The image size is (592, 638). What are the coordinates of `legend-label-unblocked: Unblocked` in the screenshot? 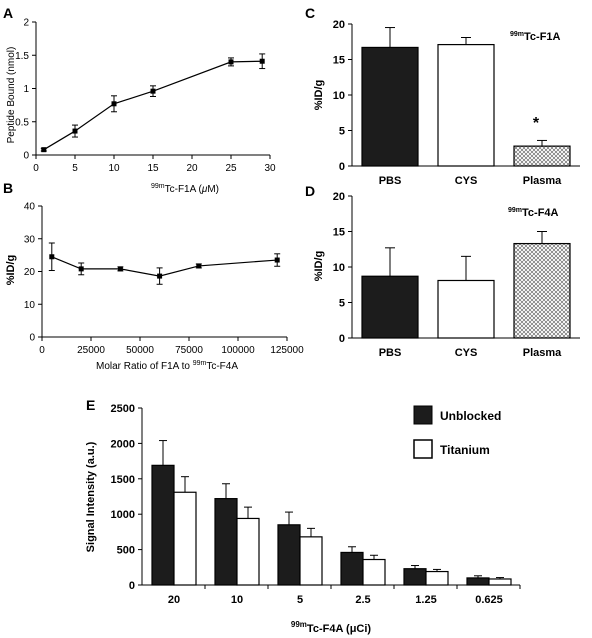 It's located at (470, 416).